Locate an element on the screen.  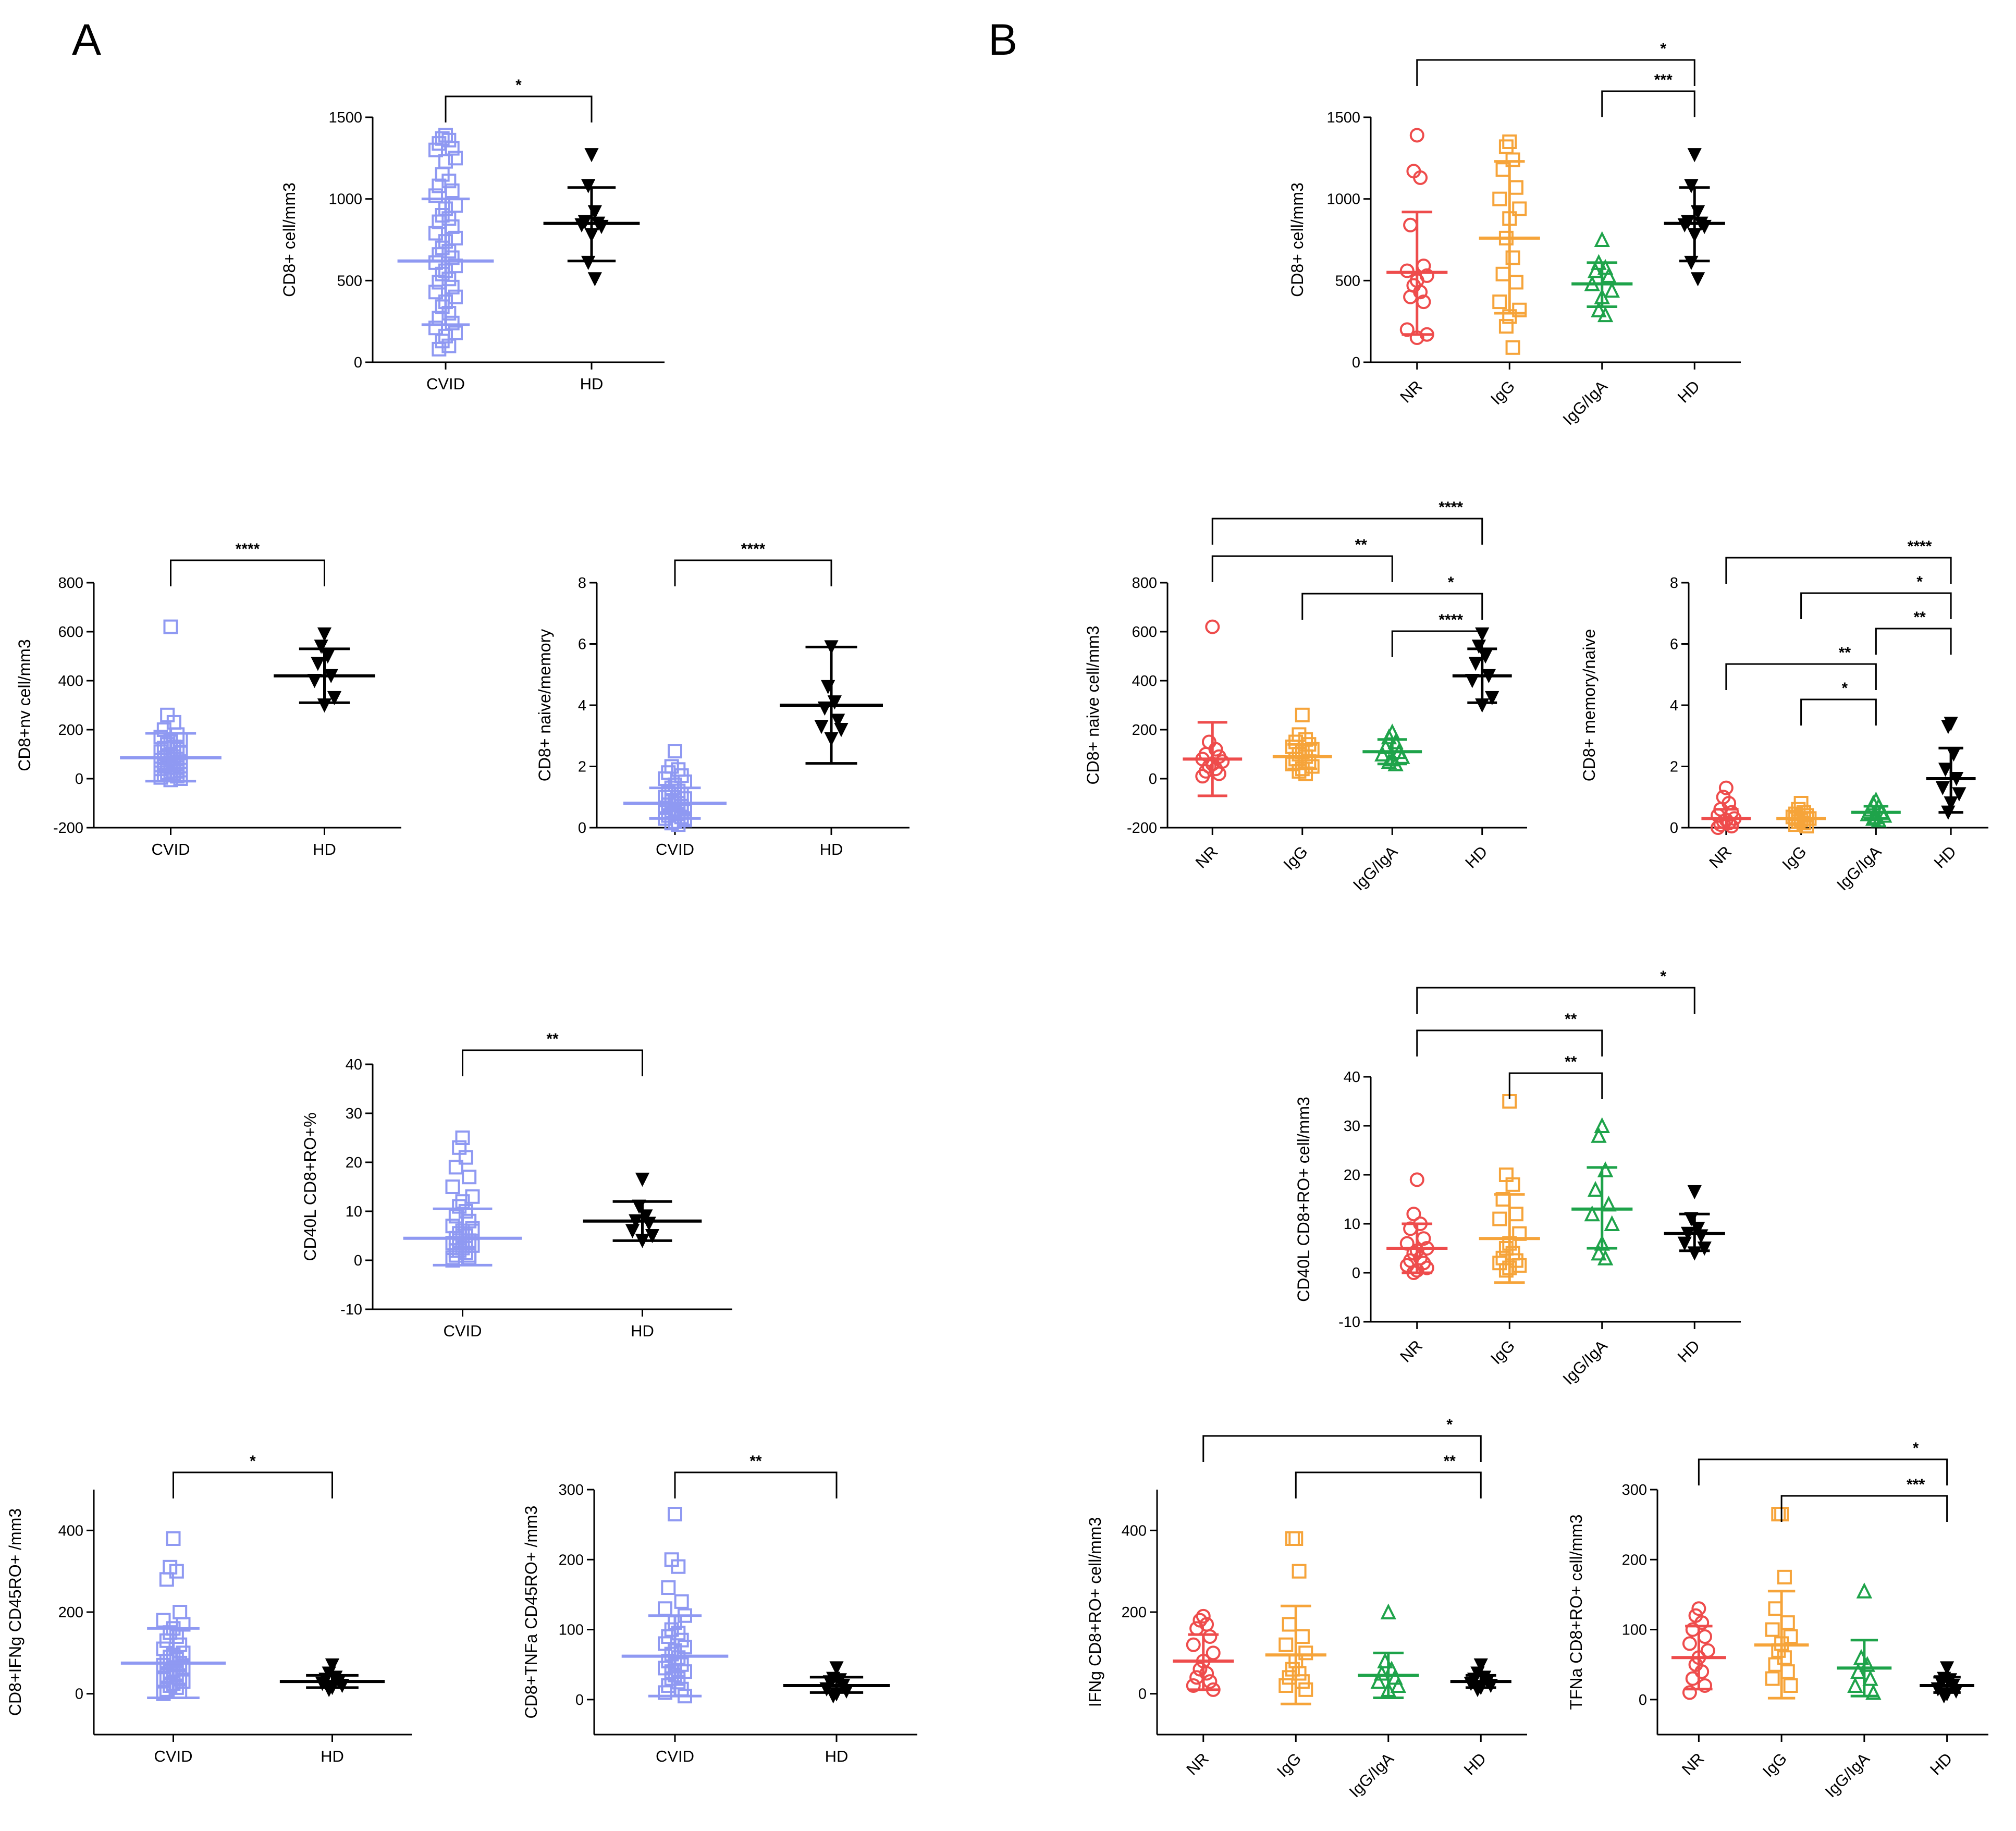
y-axis-title: CD8+ naive cell/mm3 is located at coordinates (1093, 706).